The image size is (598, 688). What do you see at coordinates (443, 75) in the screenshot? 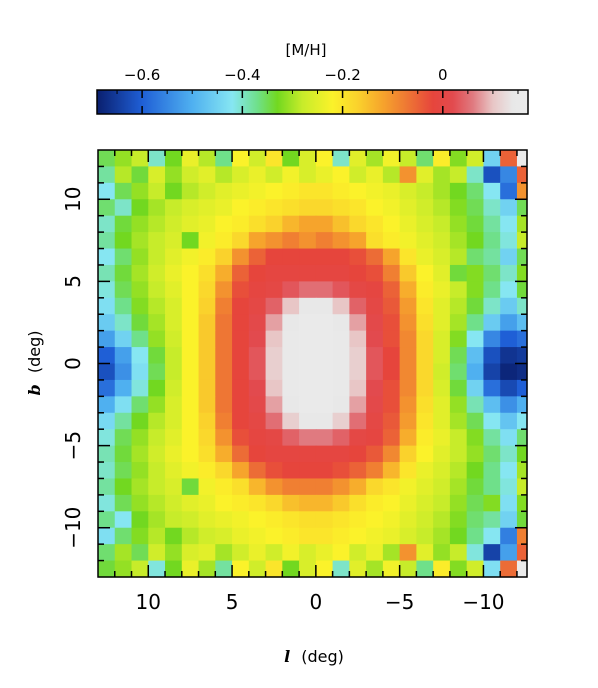
I see `colorbar-tick-label: 0` at bounding box center [443, 75].